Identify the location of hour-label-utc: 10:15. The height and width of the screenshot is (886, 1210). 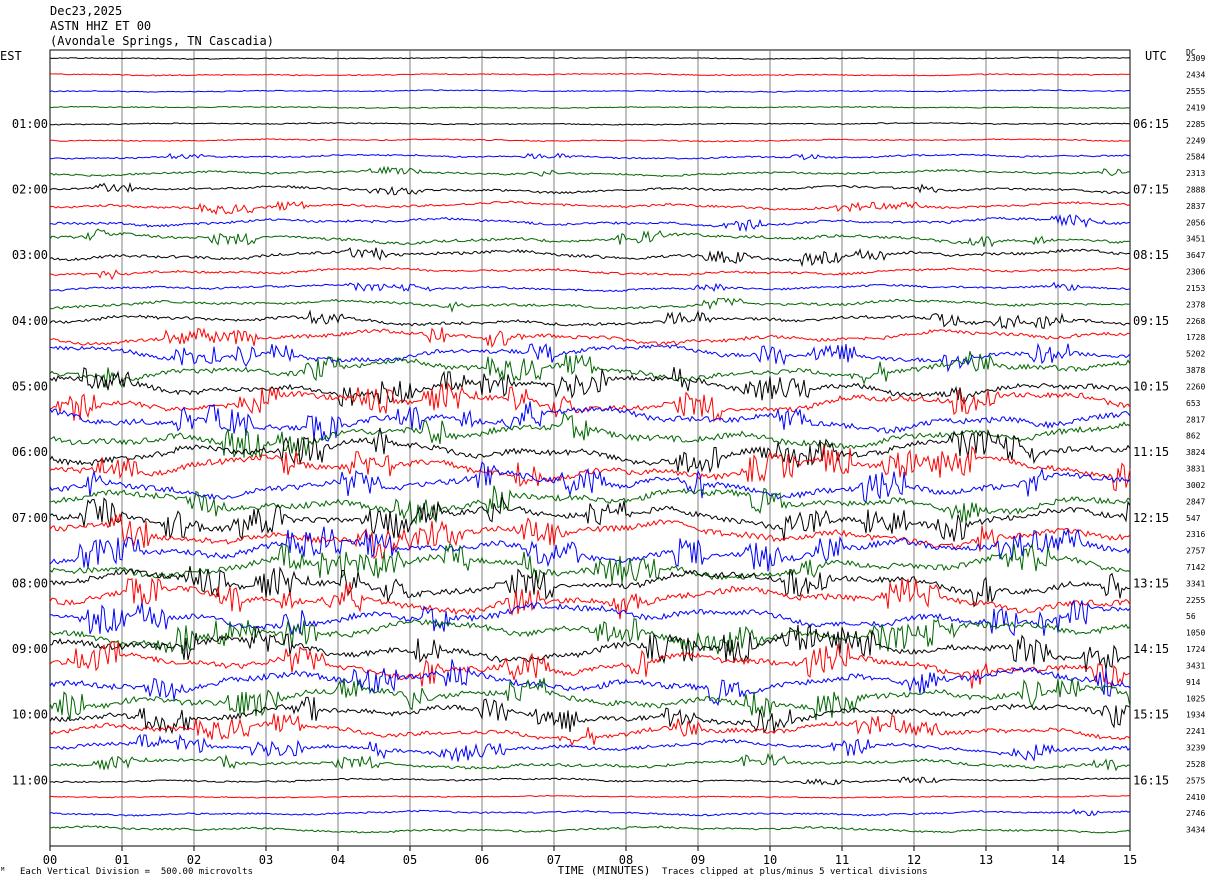
(1151, 386).